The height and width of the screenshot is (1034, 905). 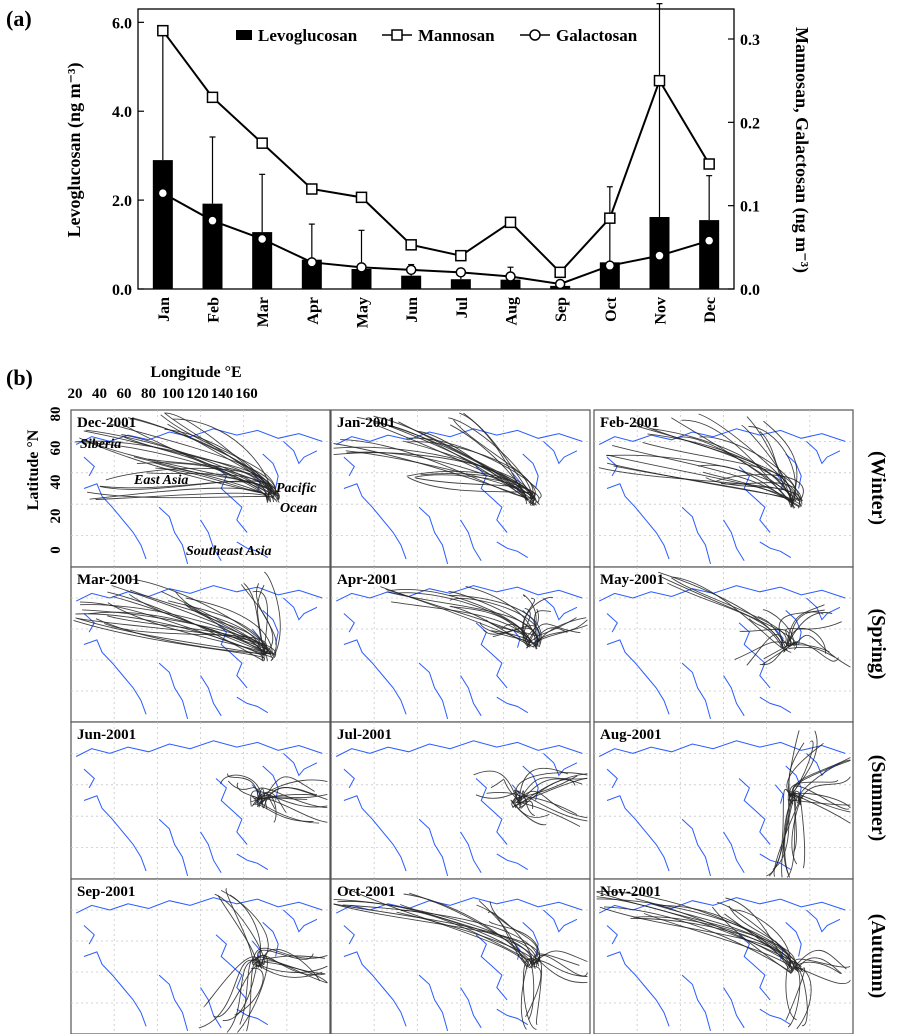 What do you see at coordinates (462, 307) in the screenshot?
I see `x-tick-label: Jul` at bounding box center [462, 307].